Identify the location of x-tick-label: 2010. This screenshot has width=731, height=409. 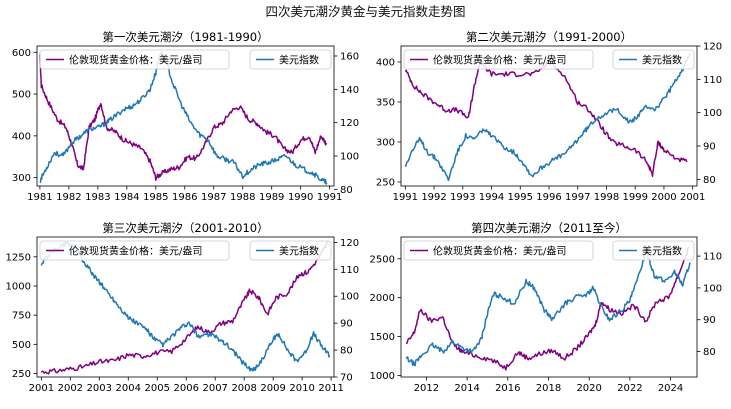
(301, 388).